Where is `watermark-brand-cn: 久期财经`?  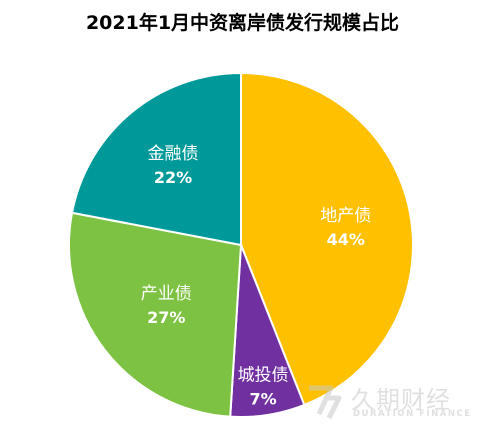
watermark-brand-cn: 久期财经 is located at coordinates (401, 400).